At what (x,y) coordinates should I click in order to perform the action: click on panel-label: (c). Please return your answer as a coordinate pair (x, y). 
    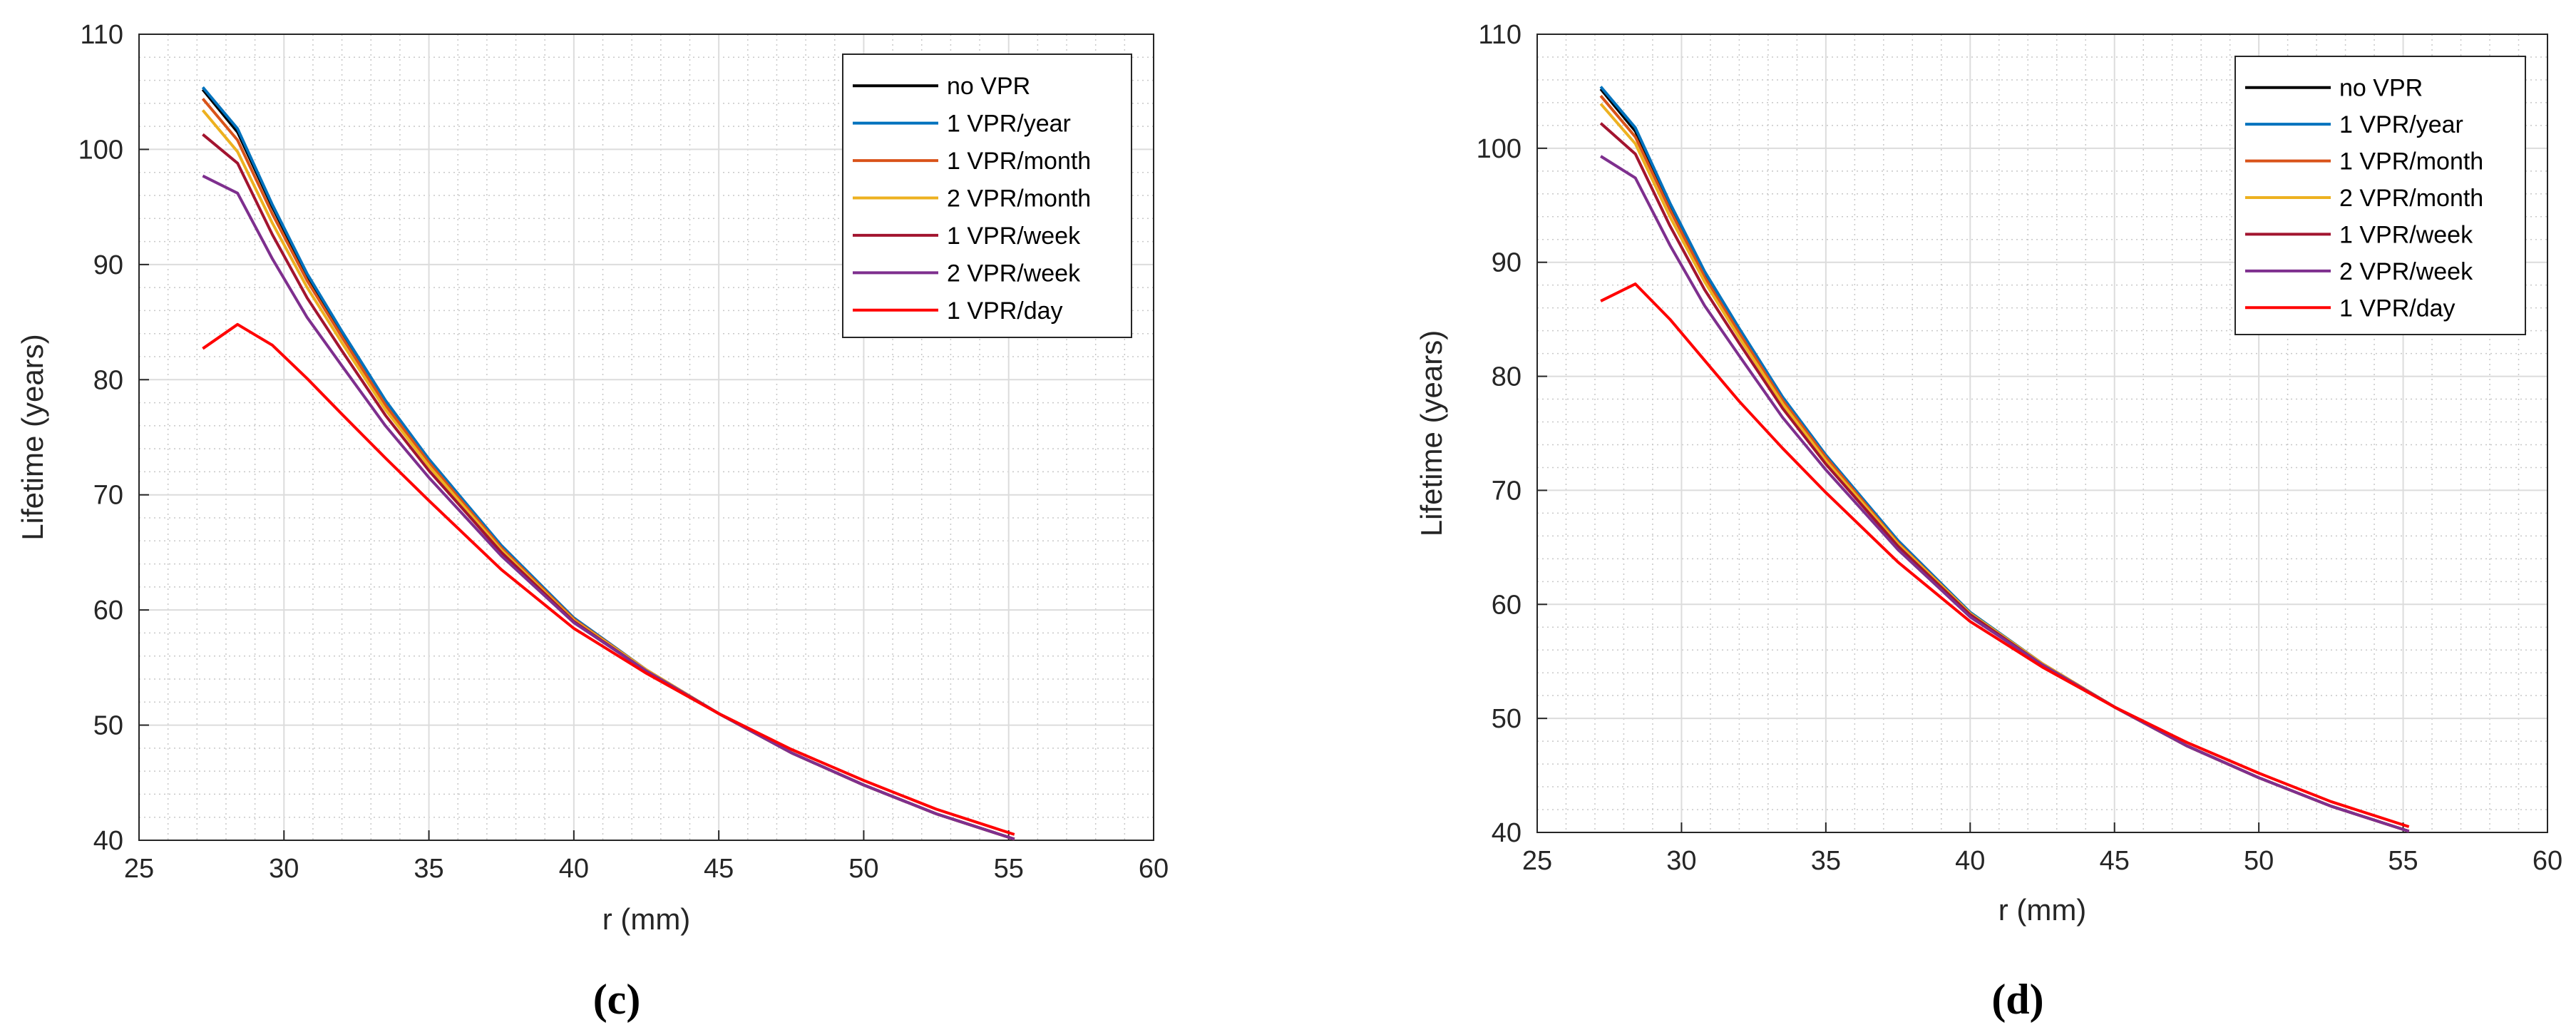
    Looking at the image, I should click on (617, 999).